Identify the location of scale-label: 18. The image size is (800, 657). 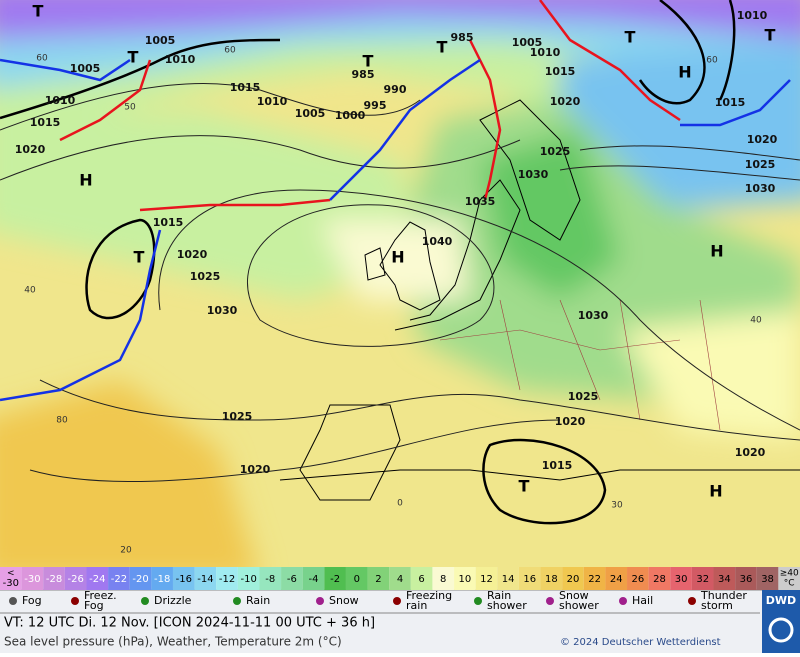
(551, 579).